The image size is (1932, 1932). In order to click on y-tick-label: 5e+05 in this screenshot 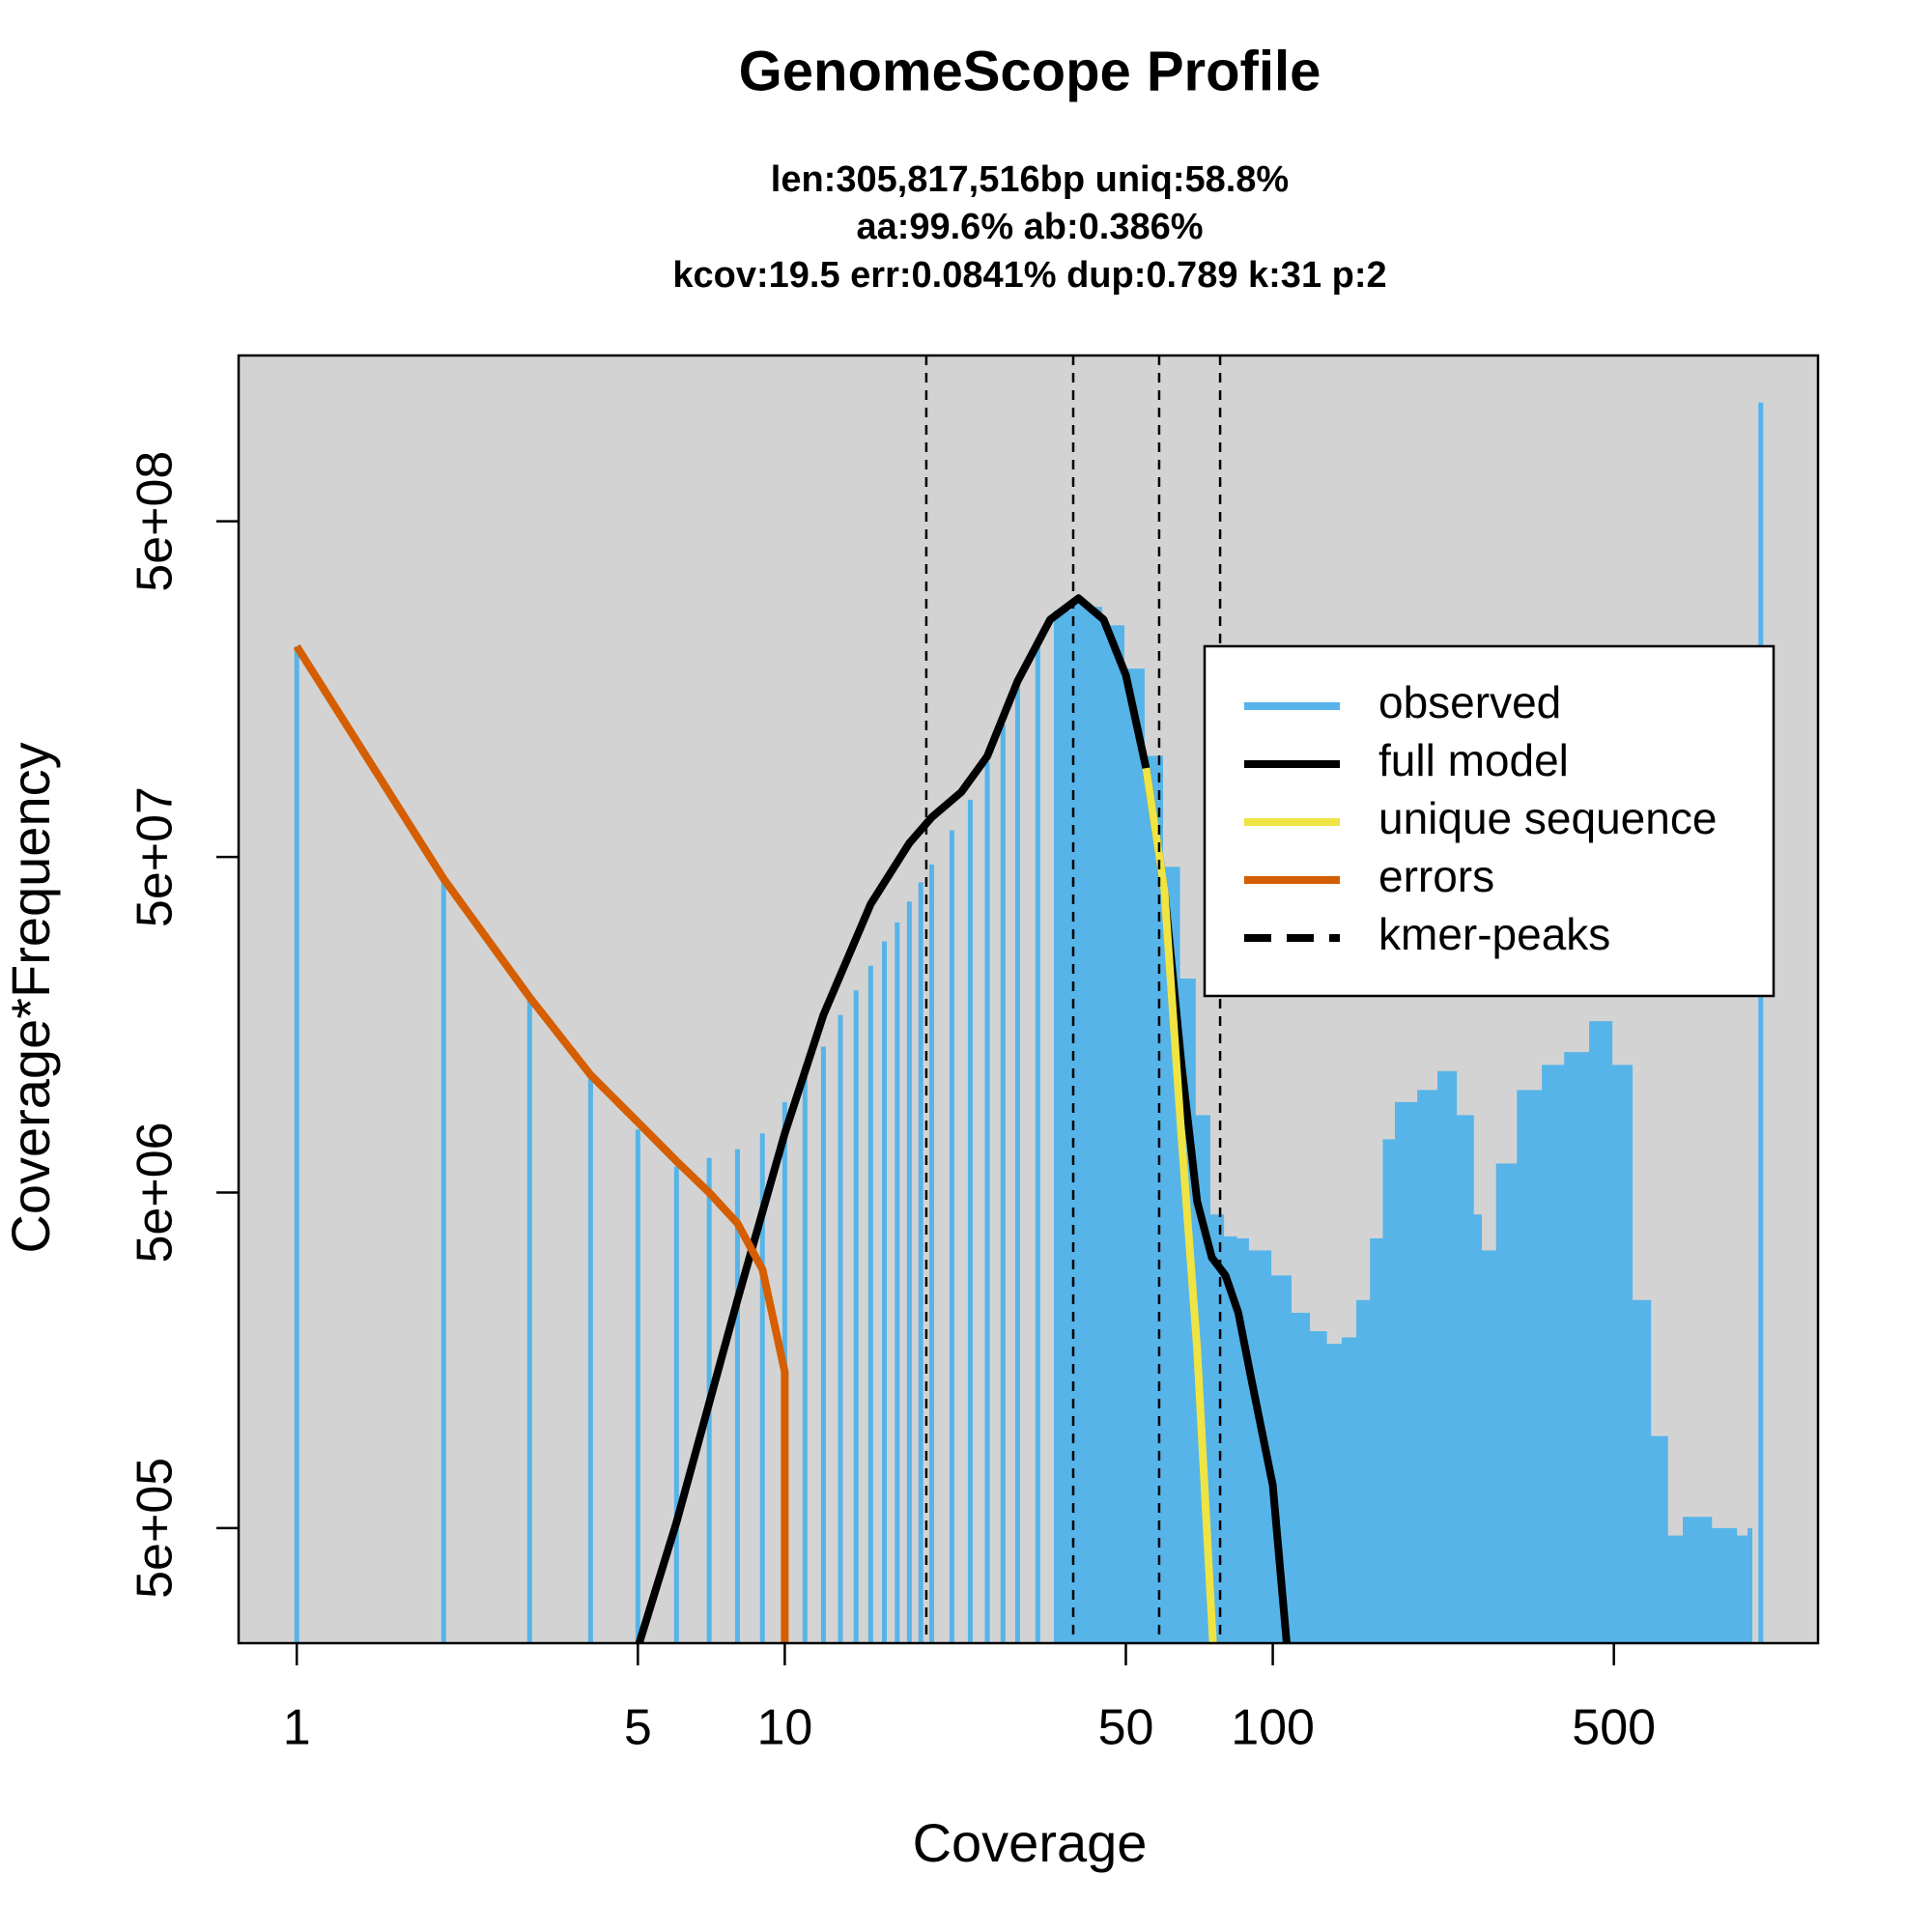, I will do `click(156, 1528)`.